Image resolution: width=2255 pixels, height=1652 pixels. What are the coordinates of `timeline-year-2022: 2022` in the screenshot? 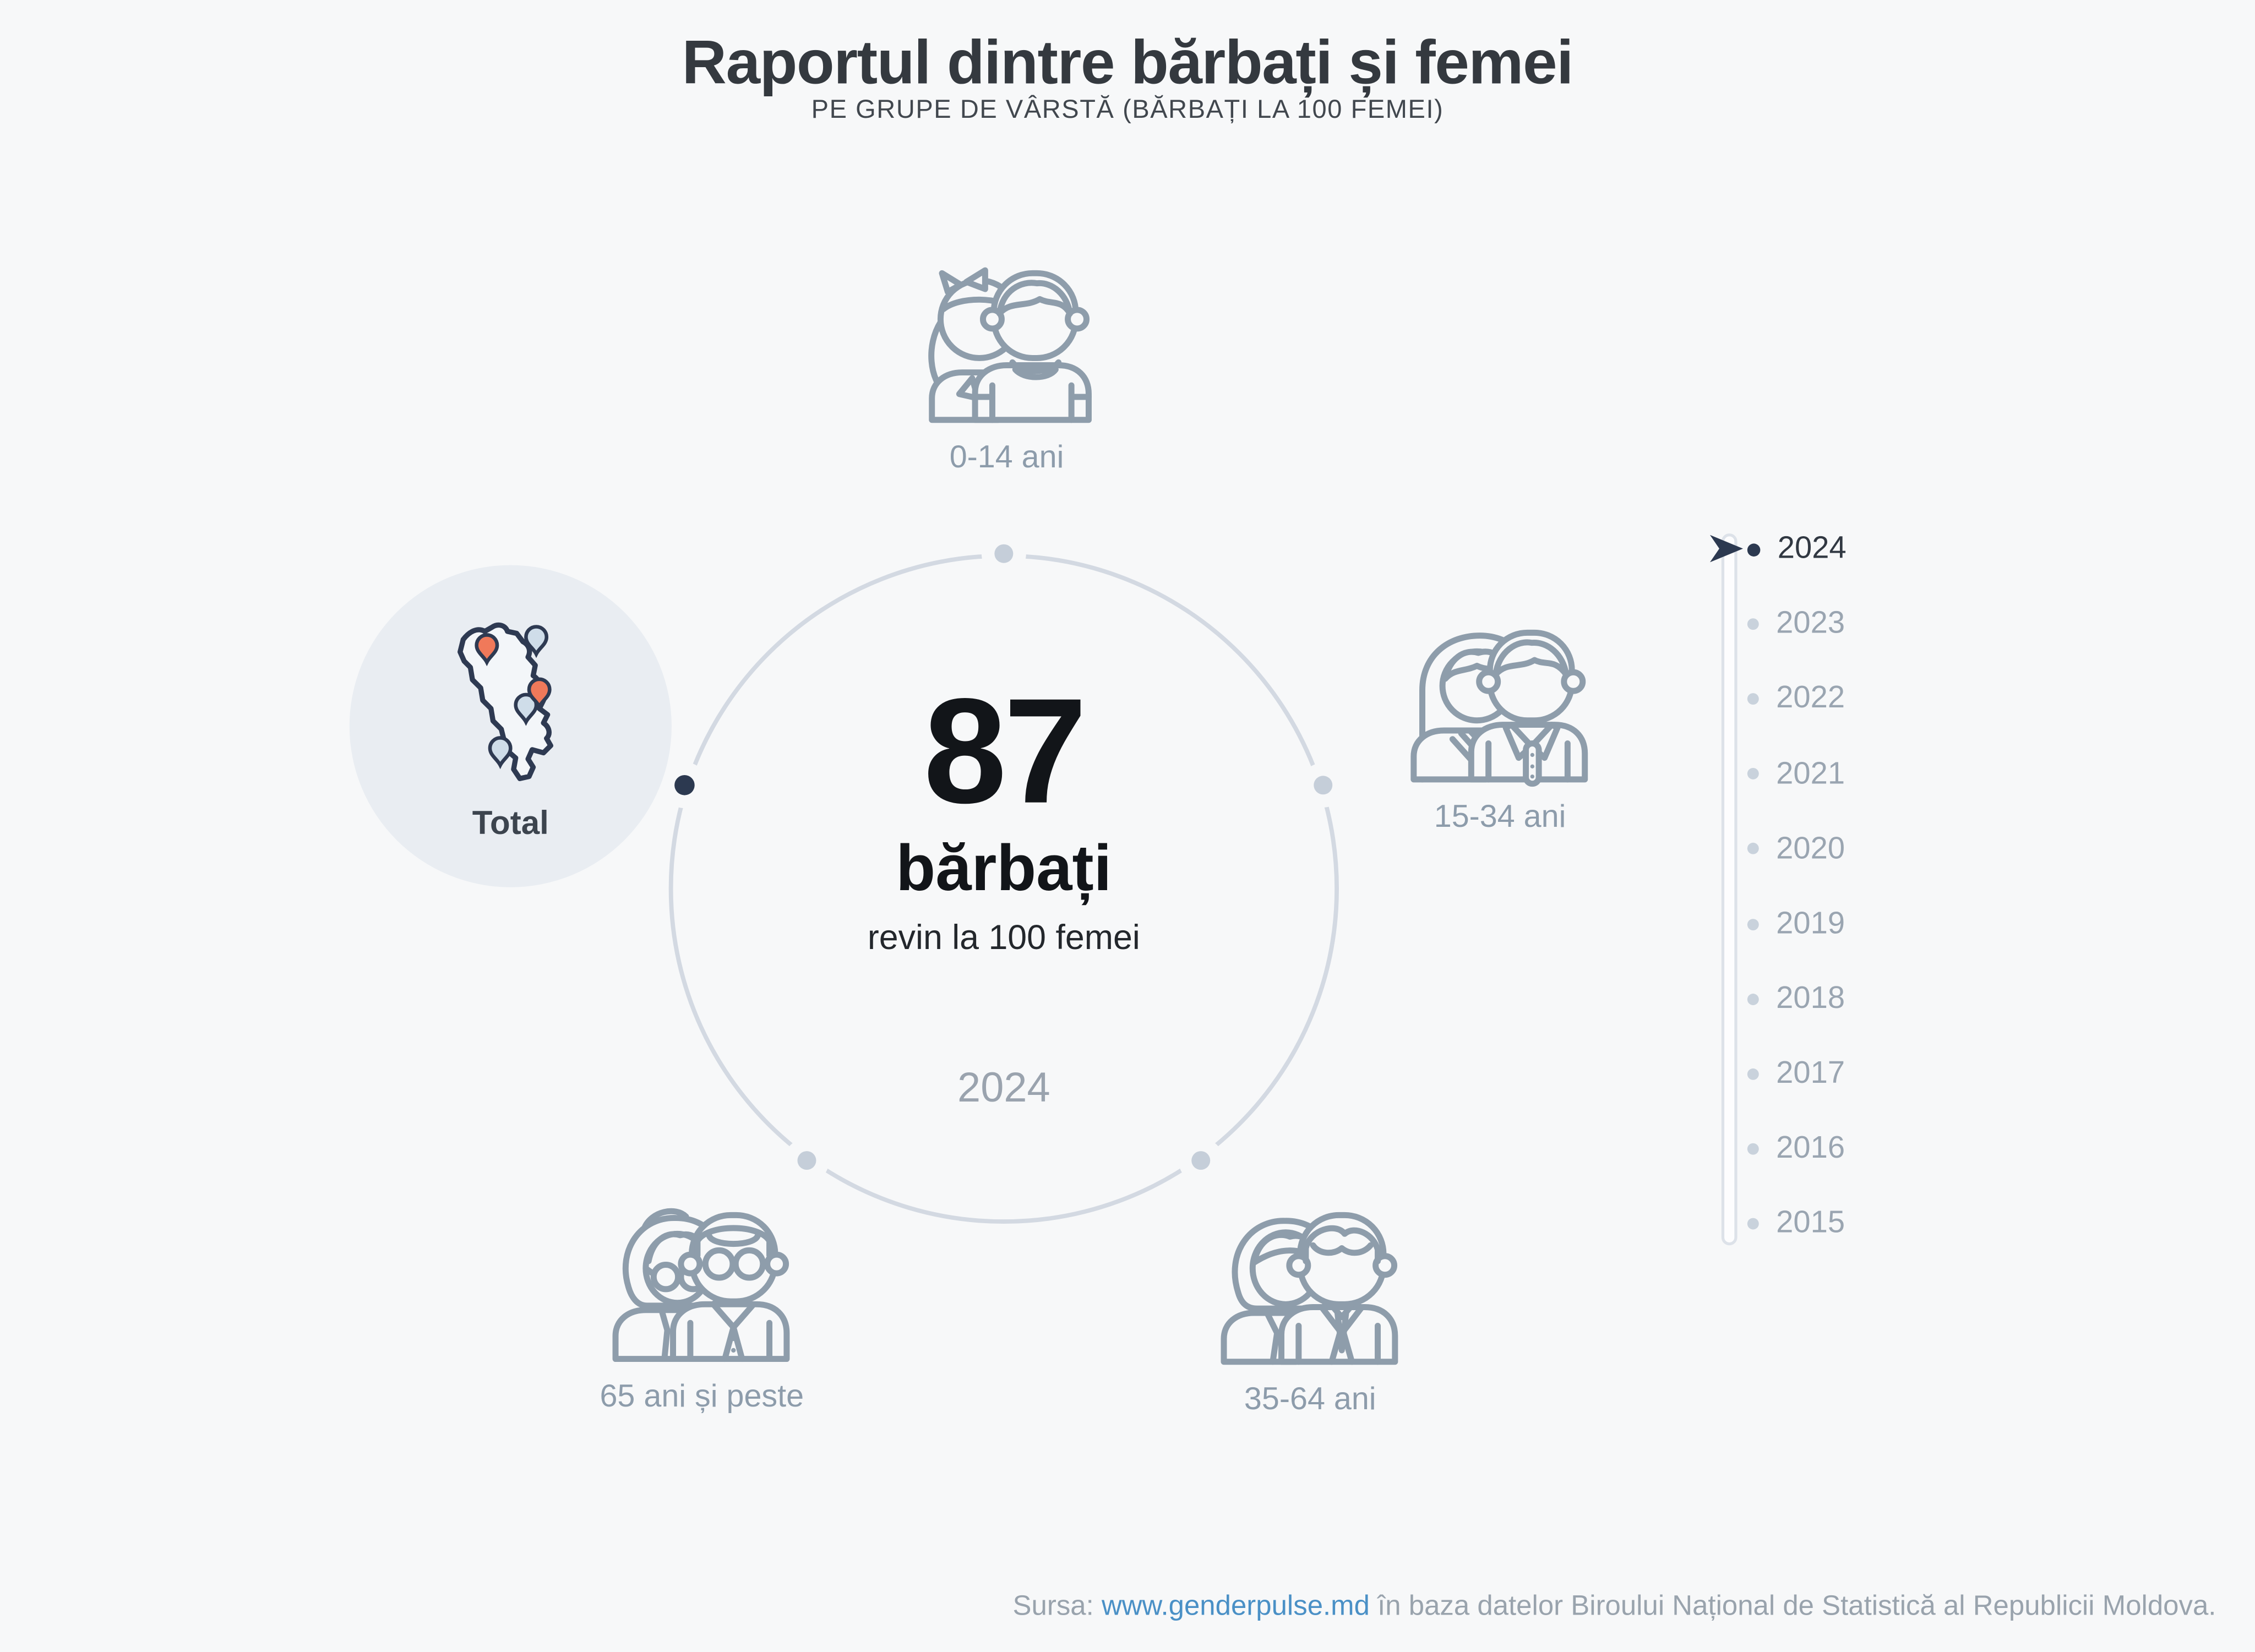 It's located at (1796, 699).